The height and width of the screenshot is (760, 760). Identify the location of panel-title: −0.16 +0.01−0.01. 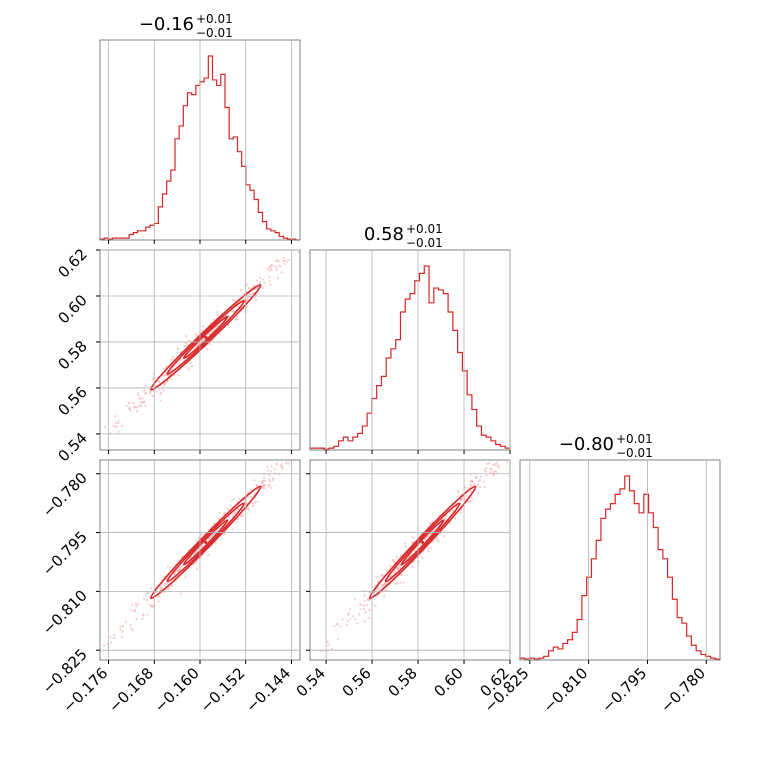
(186, 26).